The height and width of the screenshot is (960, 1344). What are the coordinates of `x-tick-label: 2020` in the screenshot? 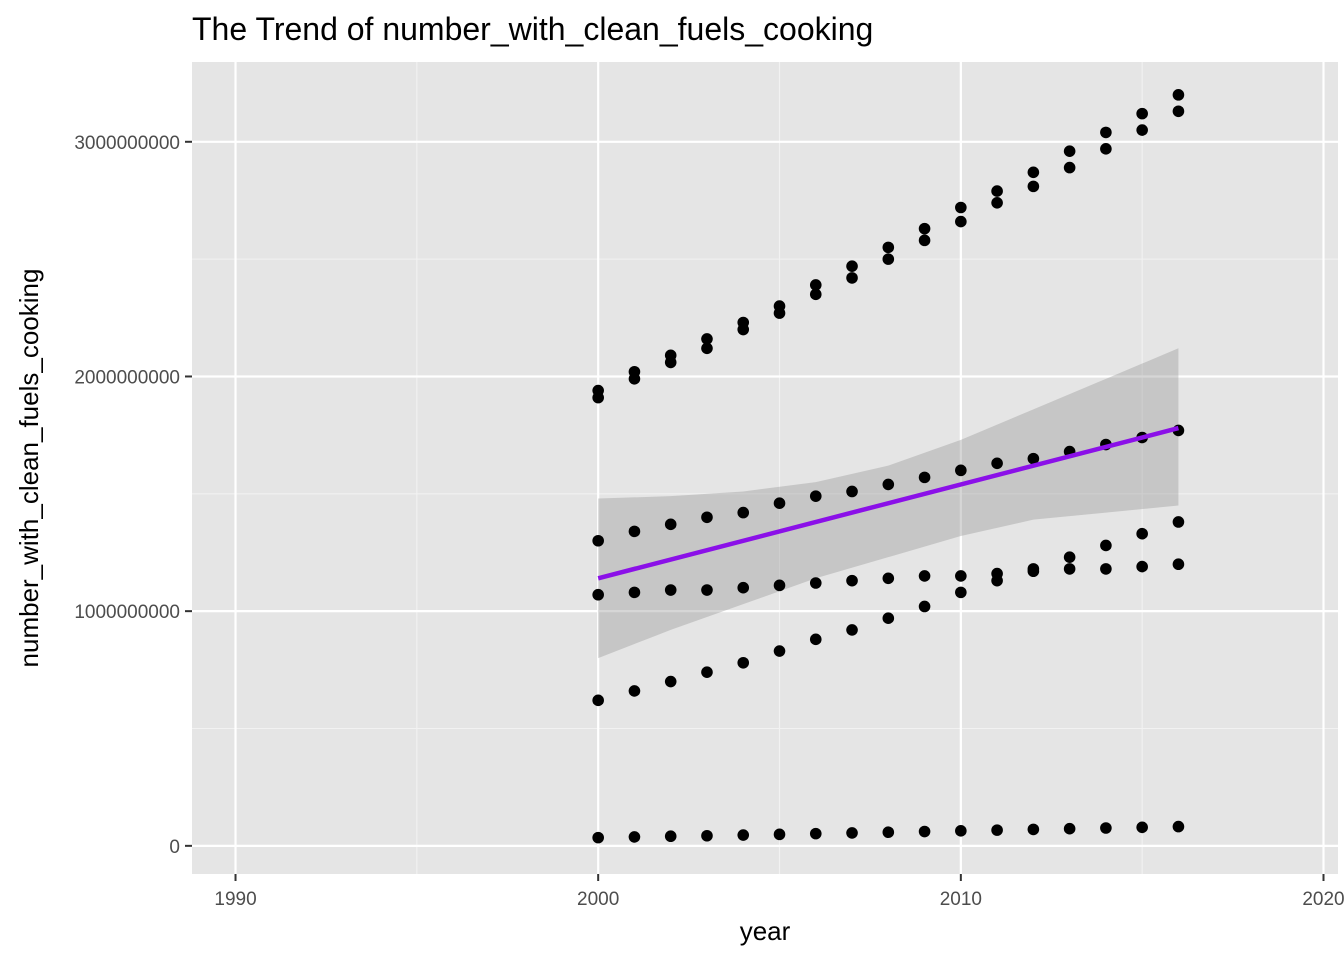 It's located at (1323, 899).